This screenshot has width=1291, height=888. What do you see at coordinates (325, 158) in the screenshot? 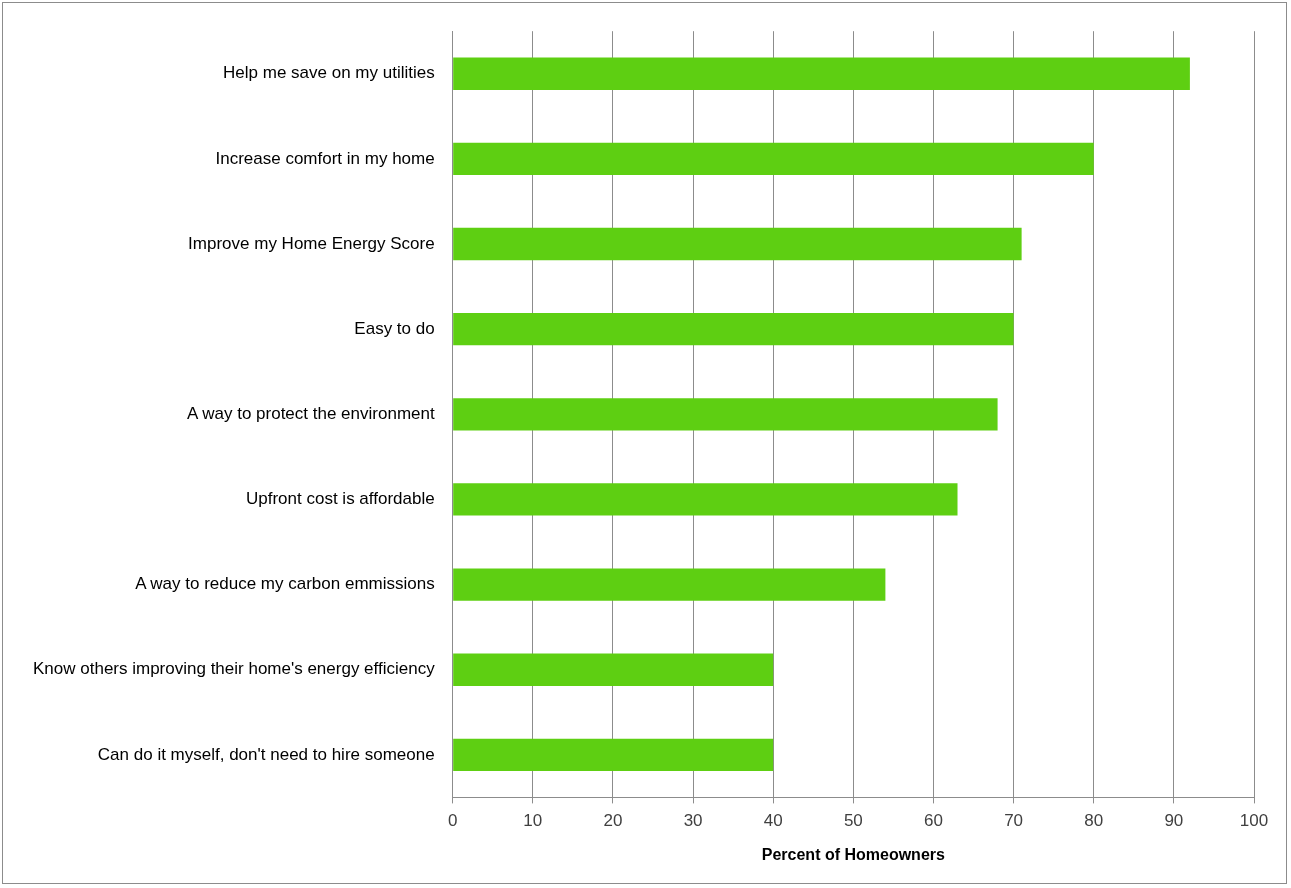
I see `y-tick-label: Increase comfort in my home` at bounding box center [325, 158].